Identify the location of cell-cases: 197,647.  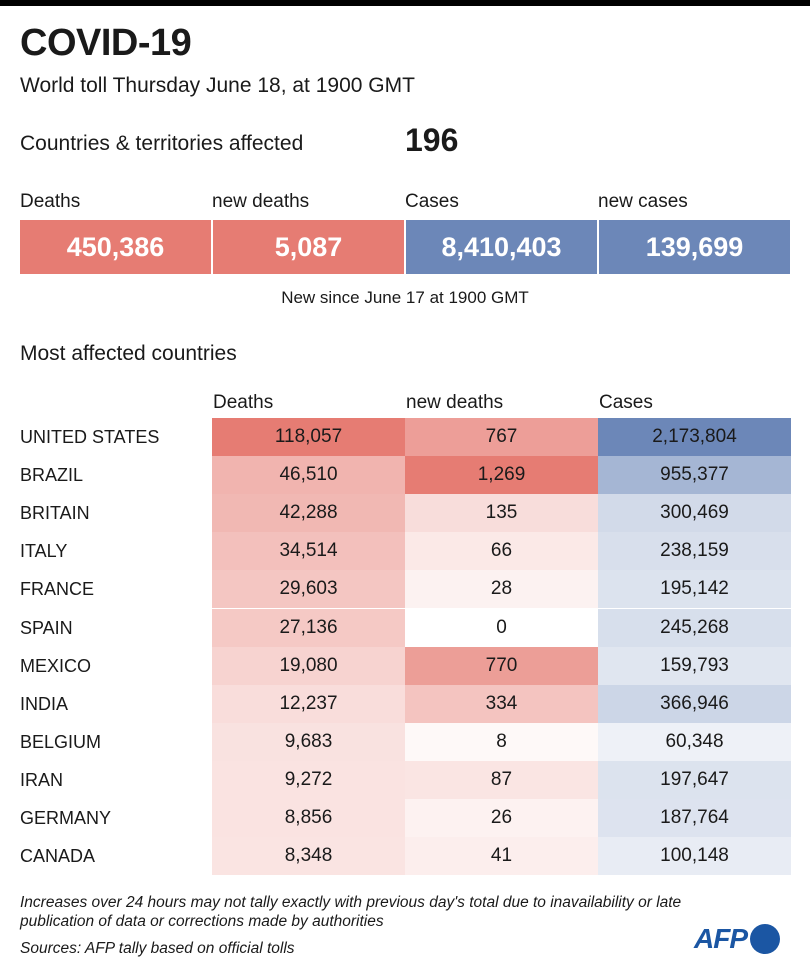
(694, 779).